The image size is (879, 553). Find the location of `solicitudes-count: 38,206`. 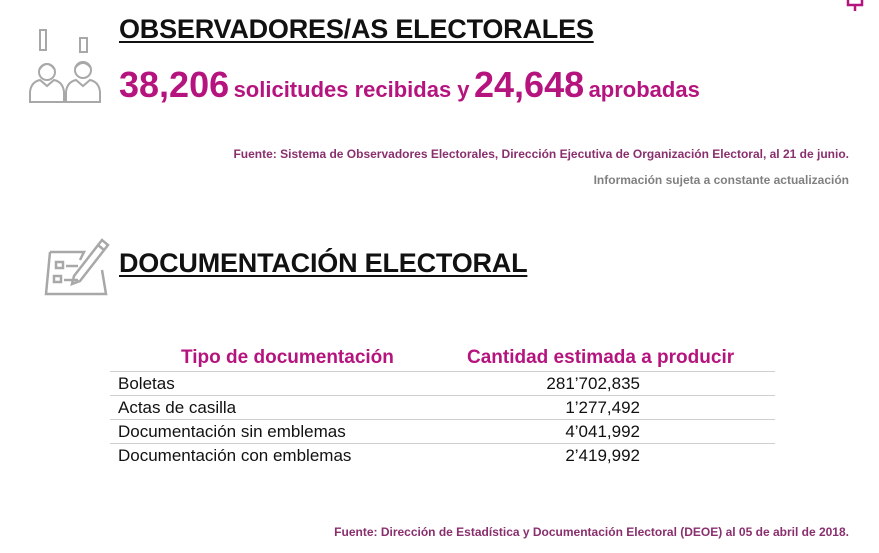

solicitudes-count: 38,206 is located at coordinates (174, 84).